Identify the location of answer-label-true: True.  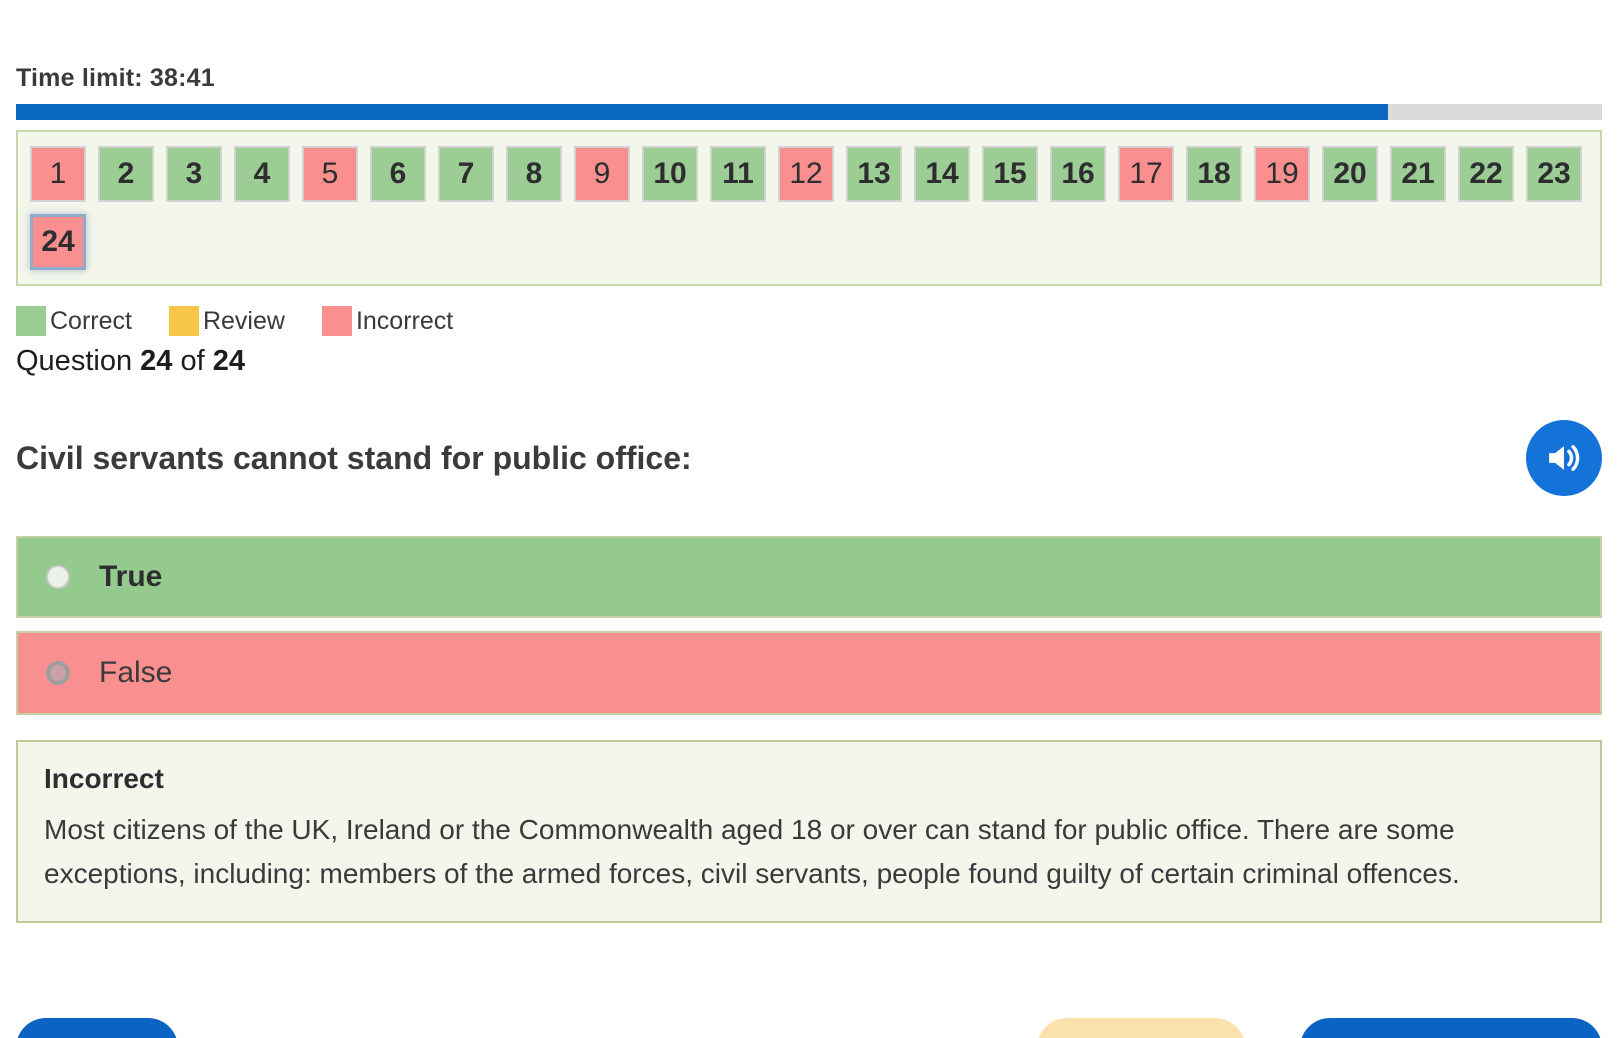
(131, 576).